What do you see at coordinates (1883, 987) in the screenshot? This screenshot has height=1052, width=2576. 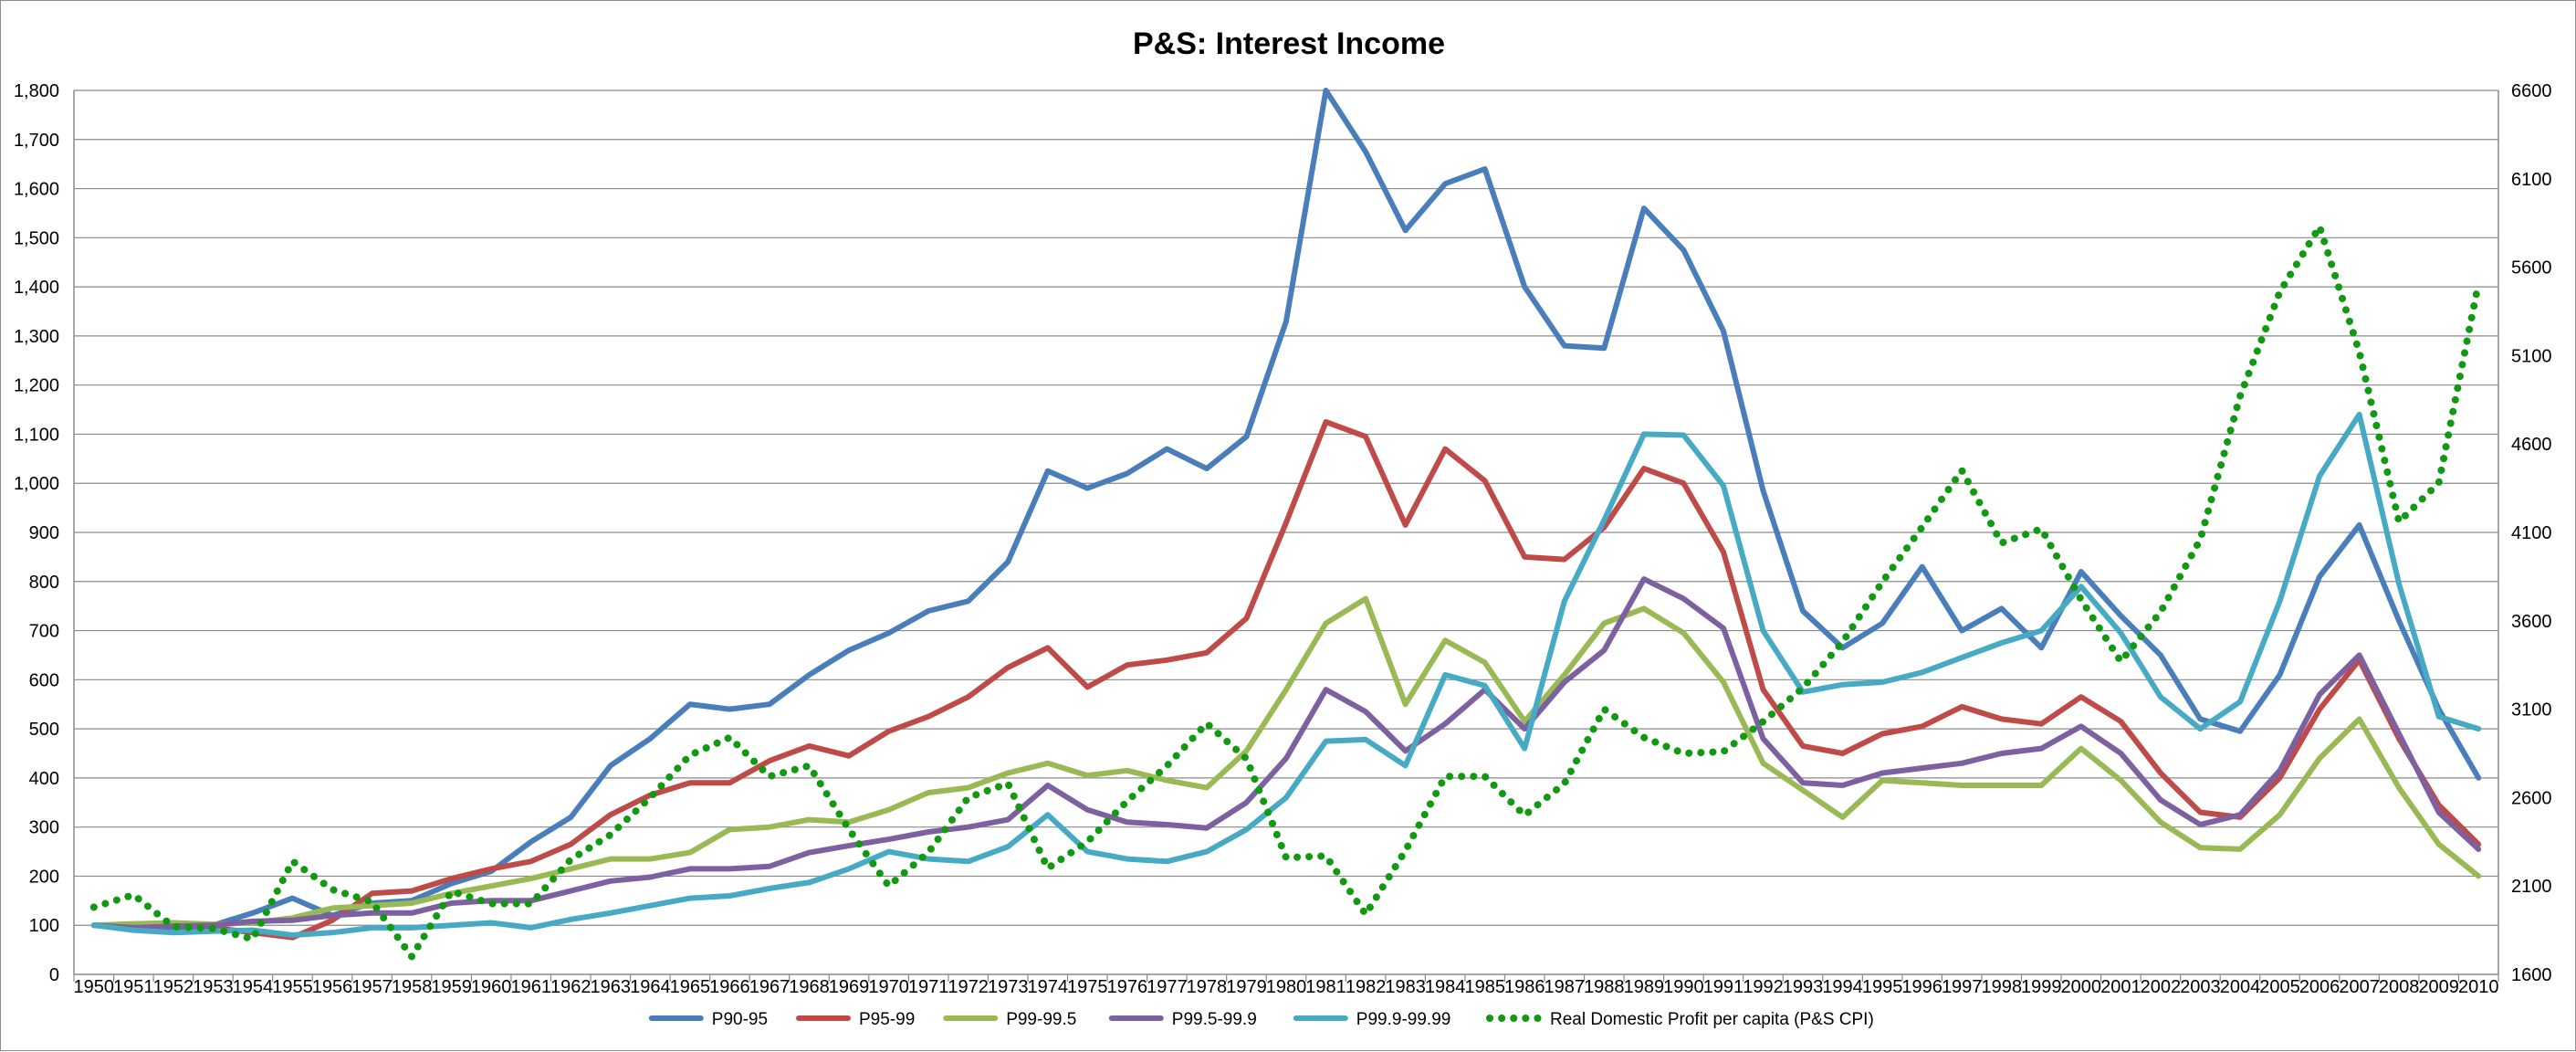 I see `x-tick-label: 1995` at bounding box center [1883, 987].